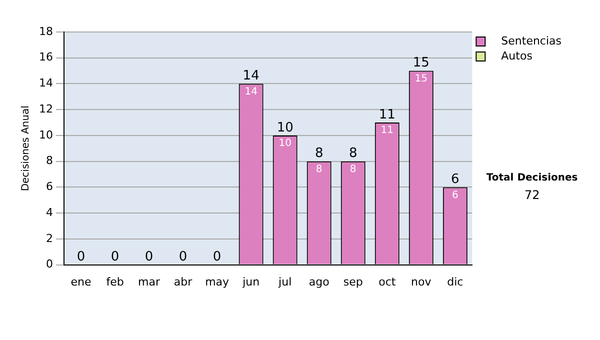 The width and height of the screenshot is (600, 340). What do you see at coordinates (421, 281) in the screenshot?
I see `x-tick-label: nov` at bounding box center [421, 281].